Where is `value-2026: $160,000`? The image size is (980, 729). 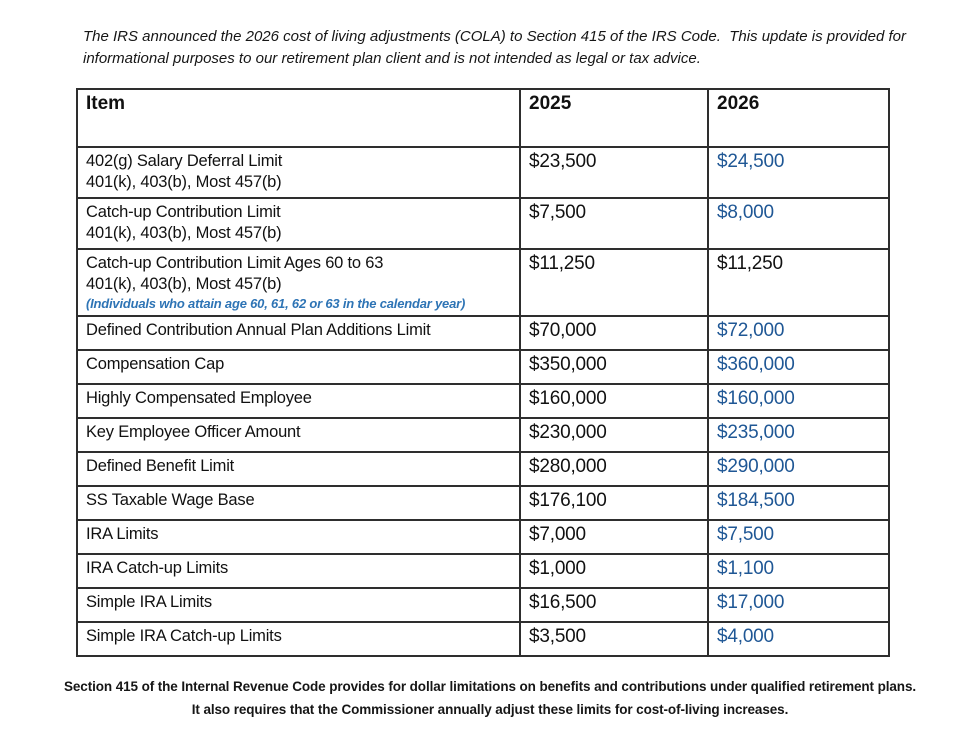 value-2026: $160,000 is located at coordinates (756, 398).